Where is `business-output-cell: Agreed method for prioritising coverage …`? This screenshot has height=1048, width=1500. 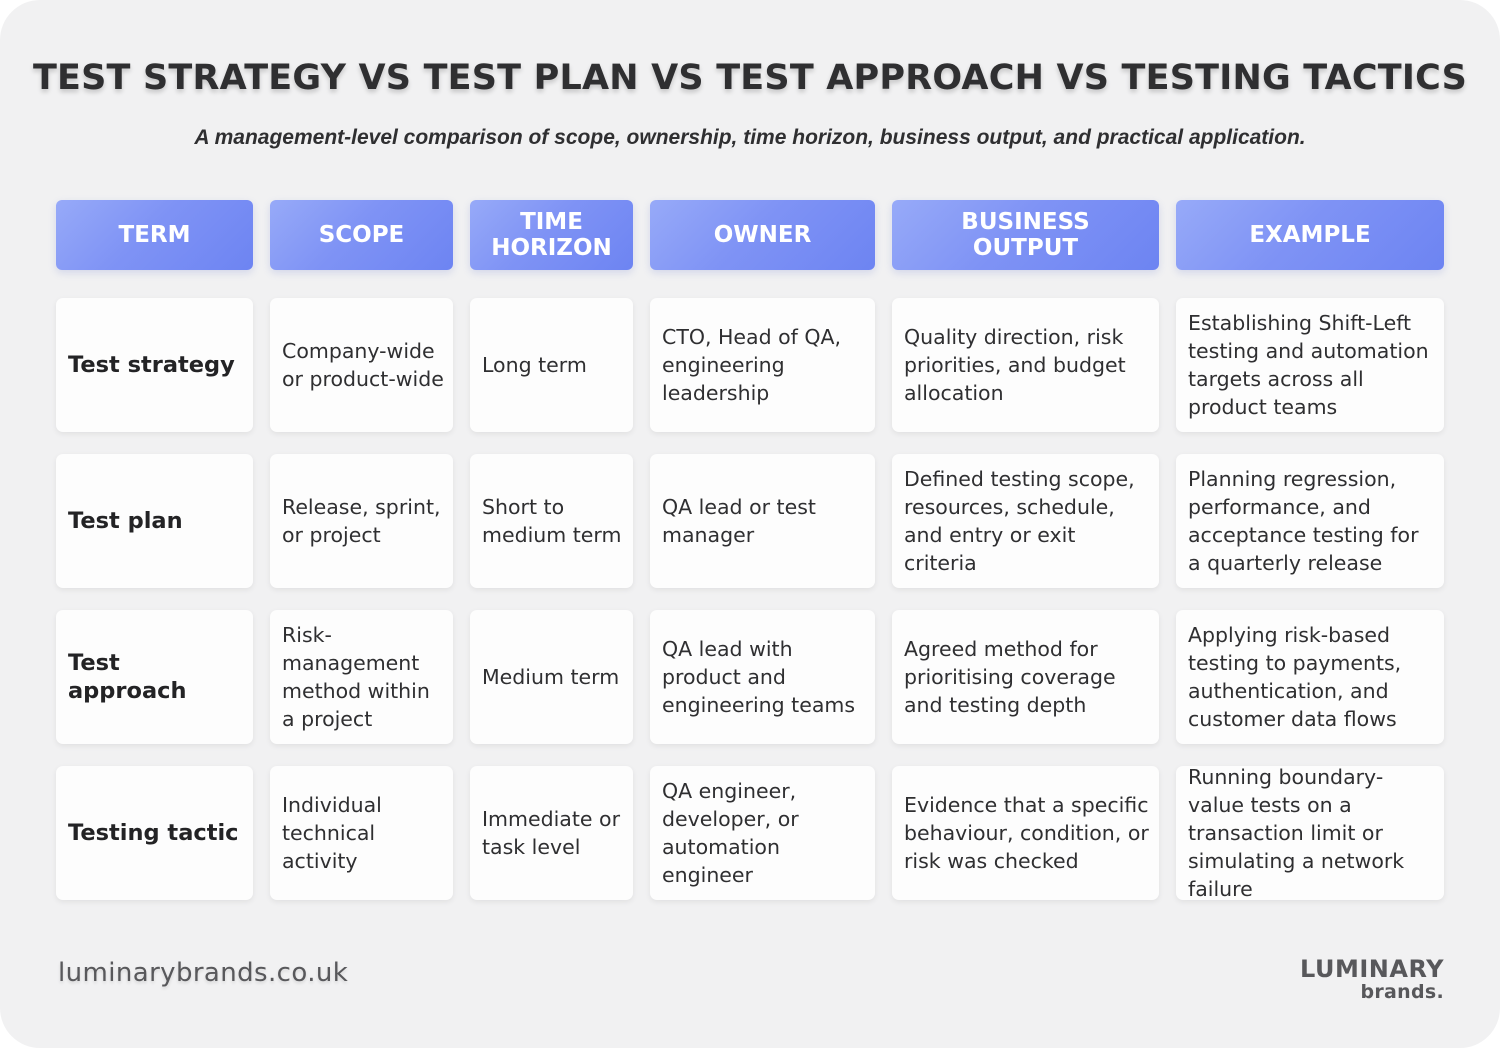
business-output-cell: Agreed method for prioritising coverage … is located at coordinates (1025, 677).